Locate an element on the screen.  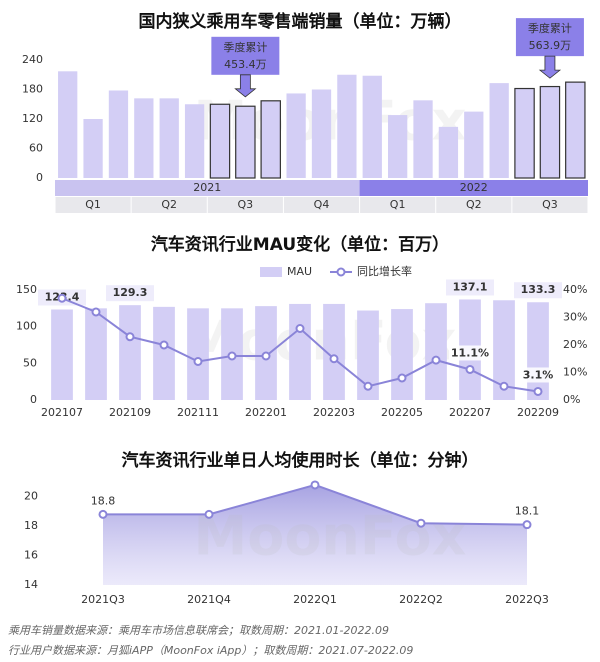
y-tick-label: 180 is located at coordinates (32, 89).